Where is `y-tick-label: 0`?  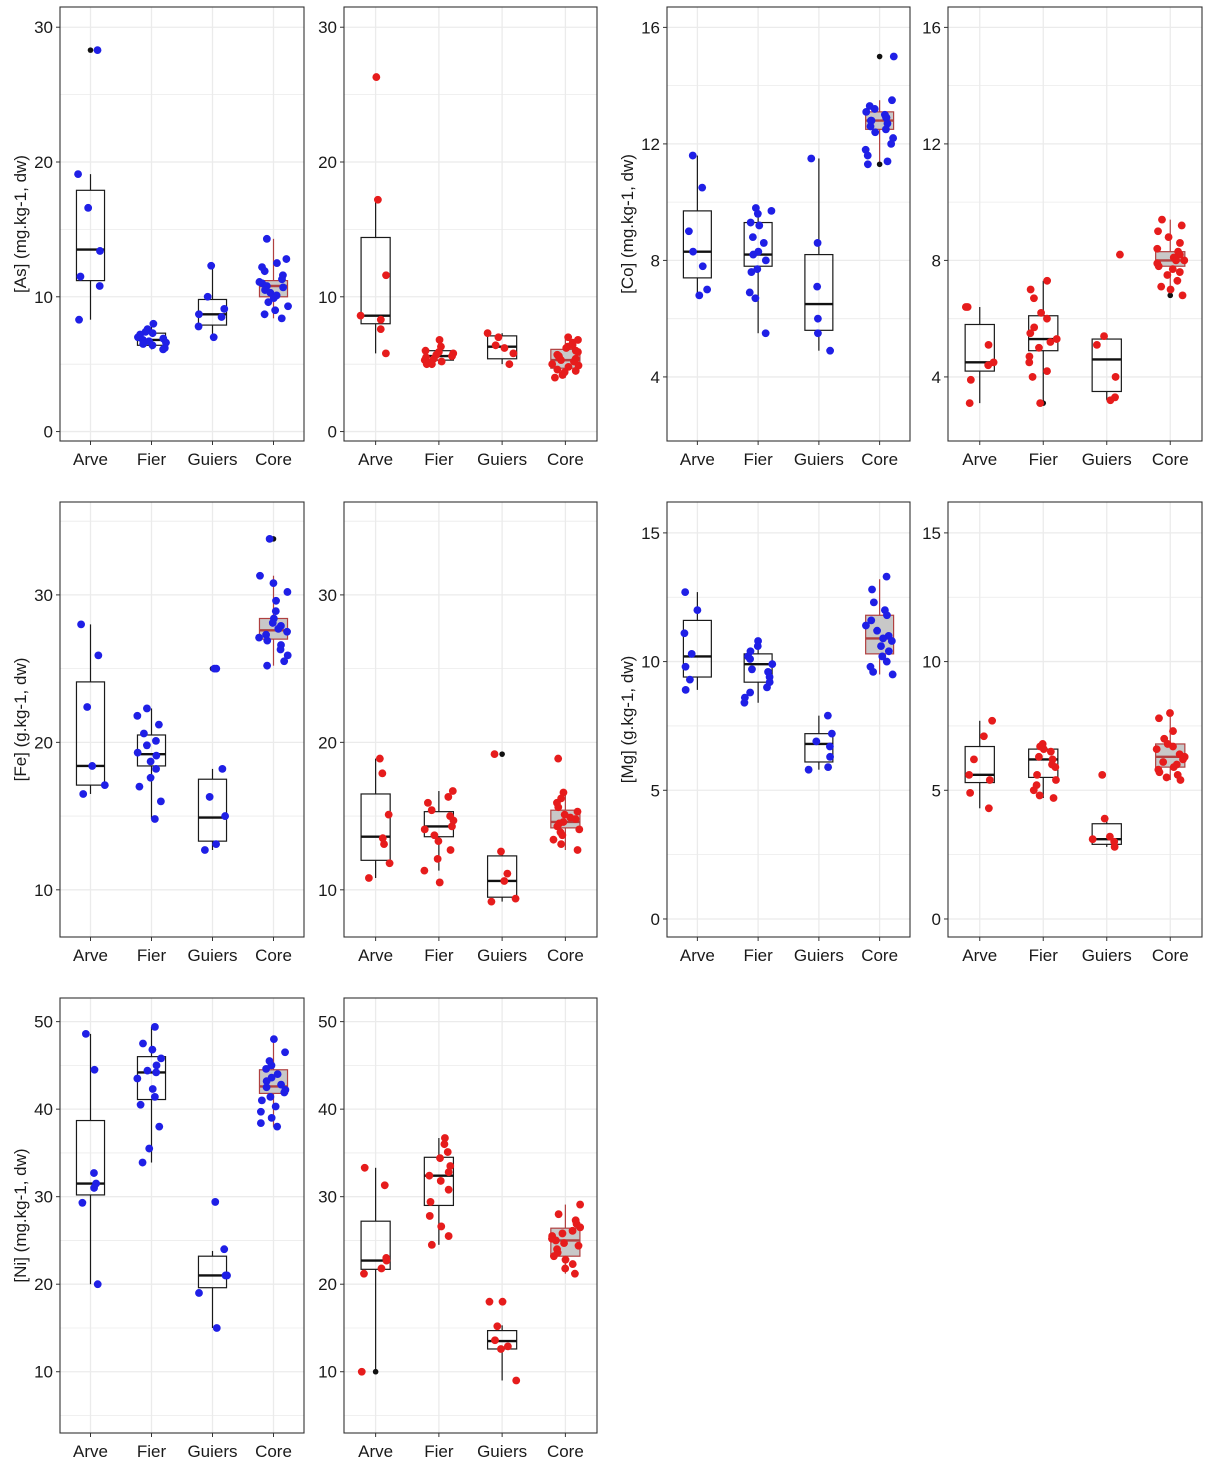
y-tick-label: 0 is located at coordinates (655, 919).